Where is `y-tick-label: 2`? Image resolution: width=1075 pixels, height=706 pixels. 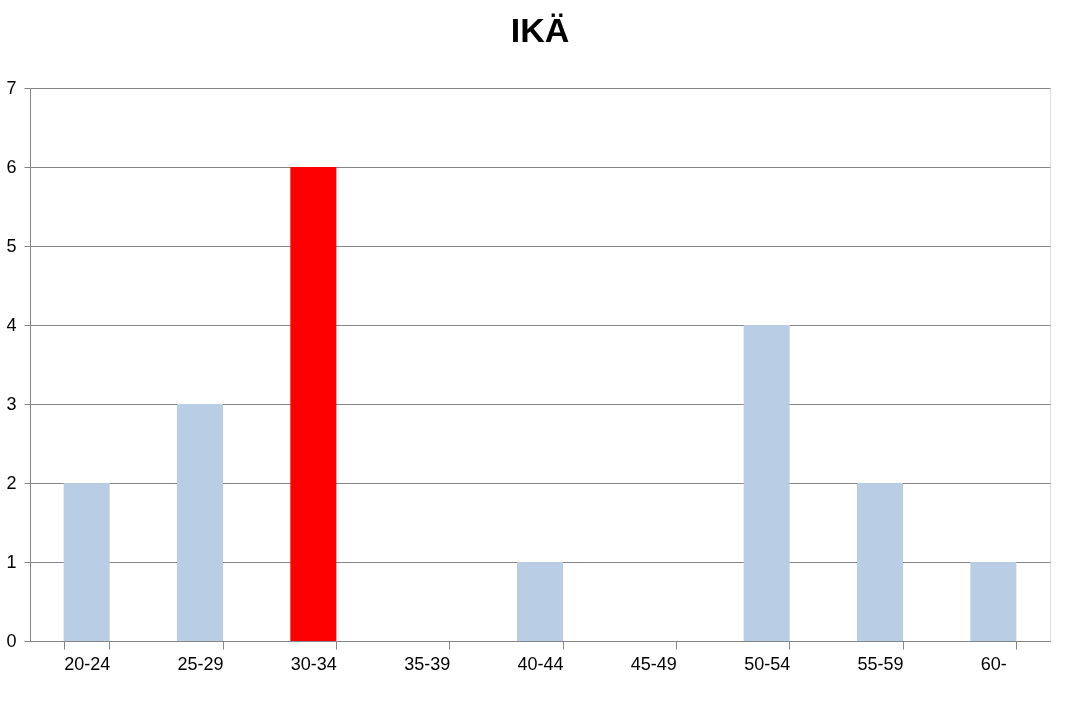 y-tick-label: 2 is located at coordinates (11, 482).